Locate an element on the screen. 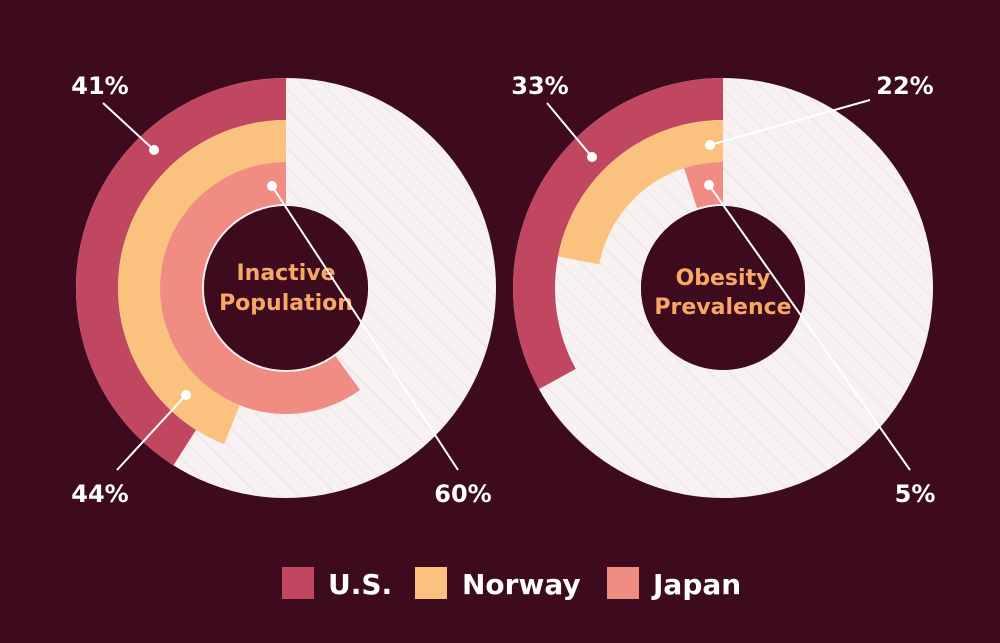 The image size is (1000, 643). legend-swatch-us is located at coordinates (298, 583).